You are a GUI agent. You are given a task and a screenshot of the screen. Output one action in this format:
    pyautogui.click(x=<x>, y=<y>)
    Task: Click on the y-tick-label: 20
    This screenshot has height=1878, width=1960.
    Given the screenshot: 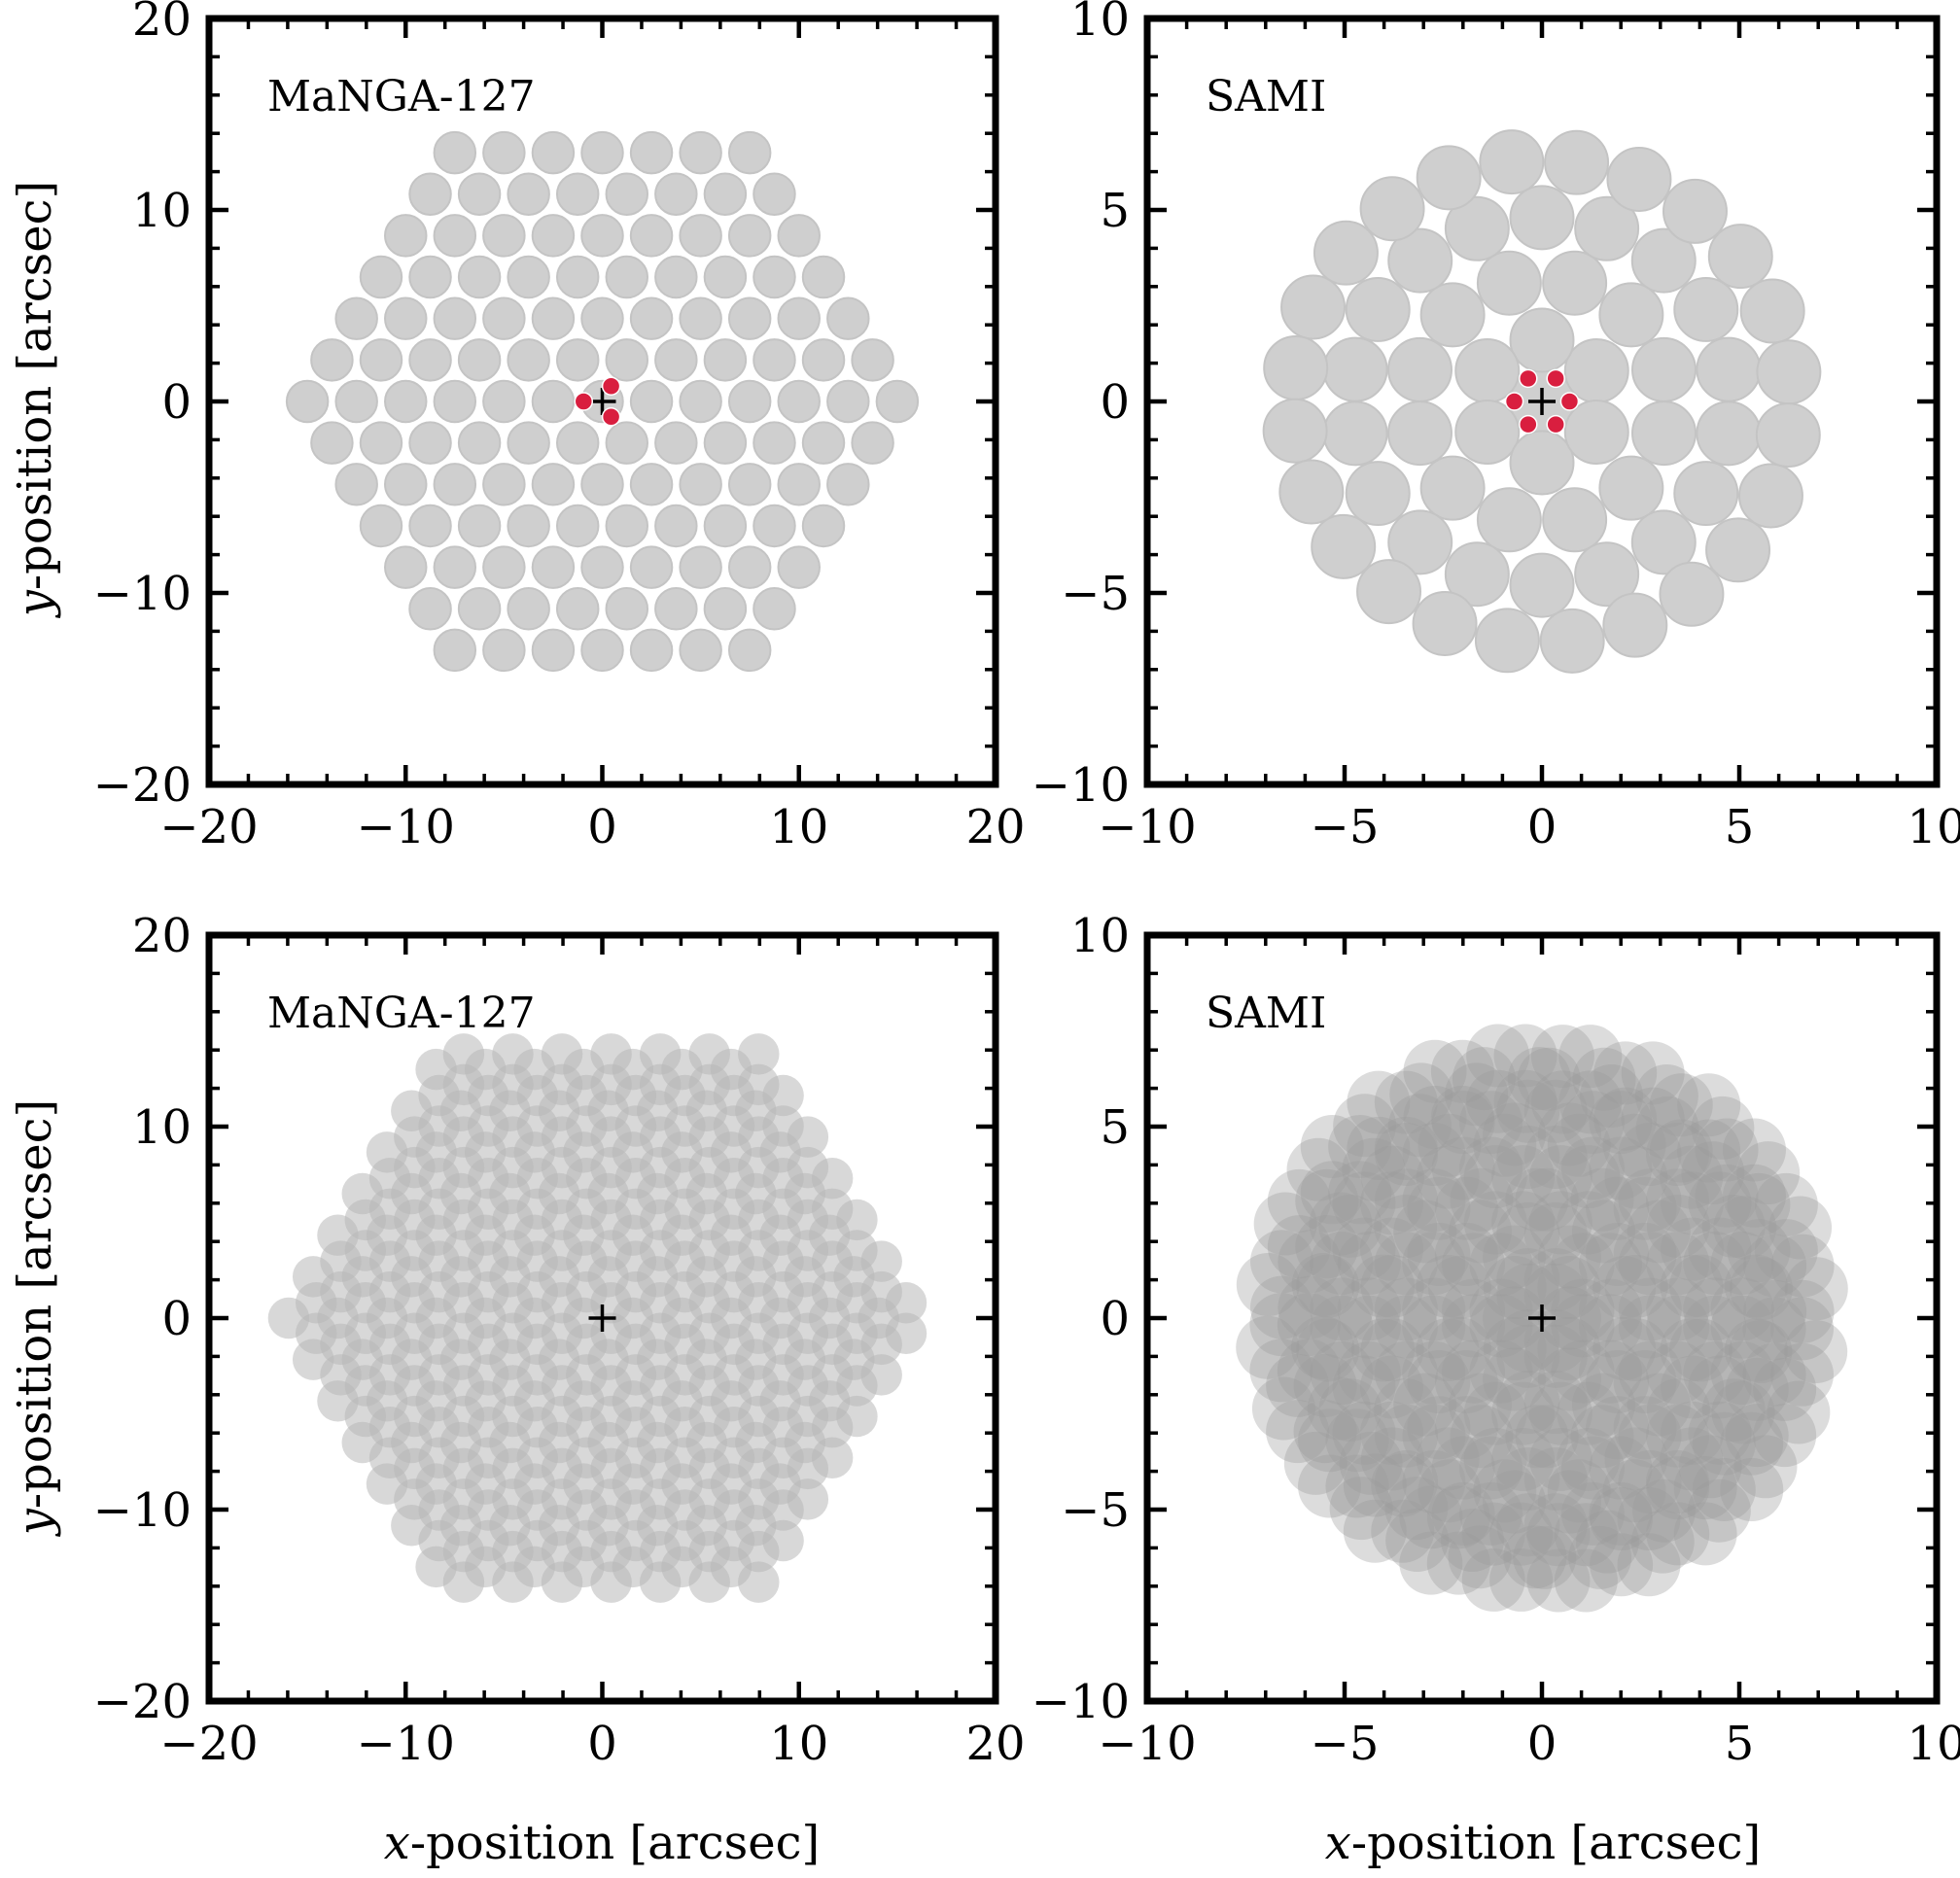 What is the action you would take?
    pyautogui.click(x=162, y=936)
    